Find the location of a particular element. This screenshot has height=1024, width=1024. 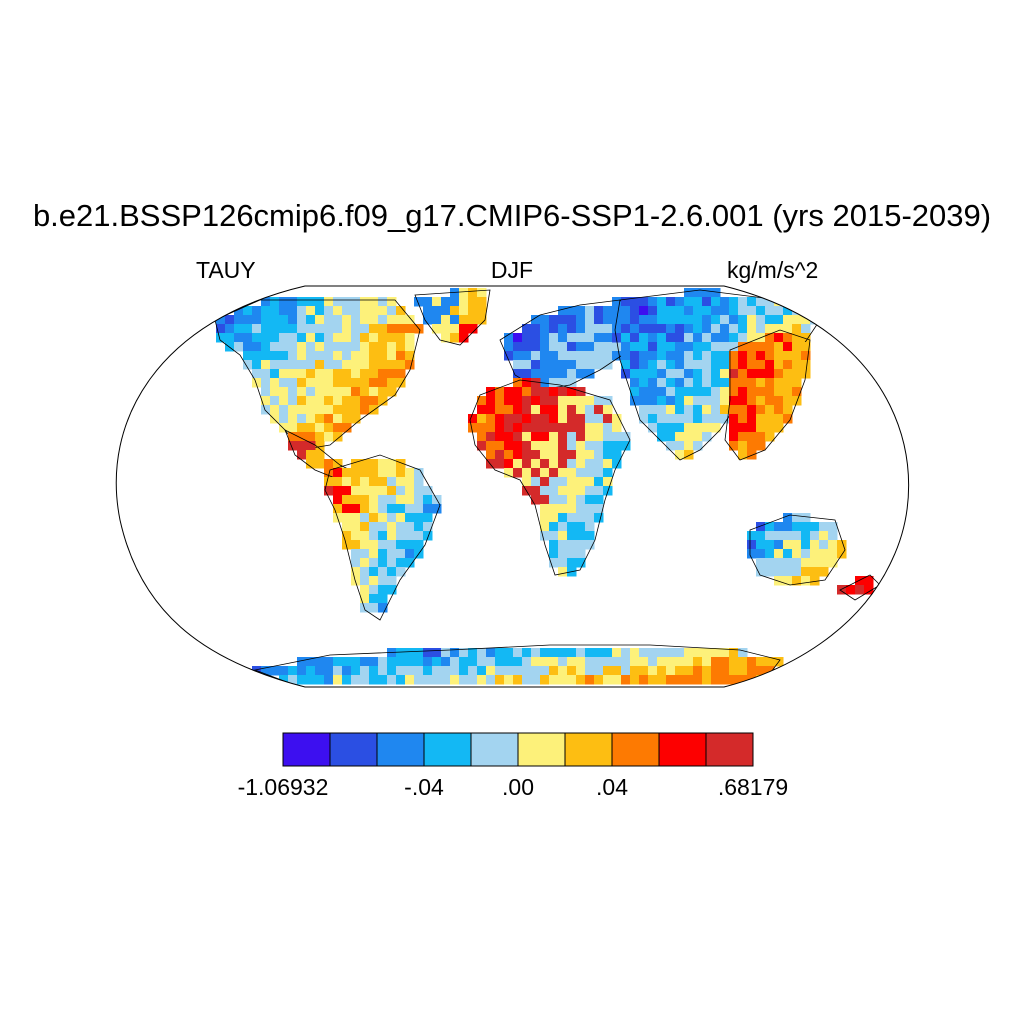

region-europe is located at coordinates (570, 344).